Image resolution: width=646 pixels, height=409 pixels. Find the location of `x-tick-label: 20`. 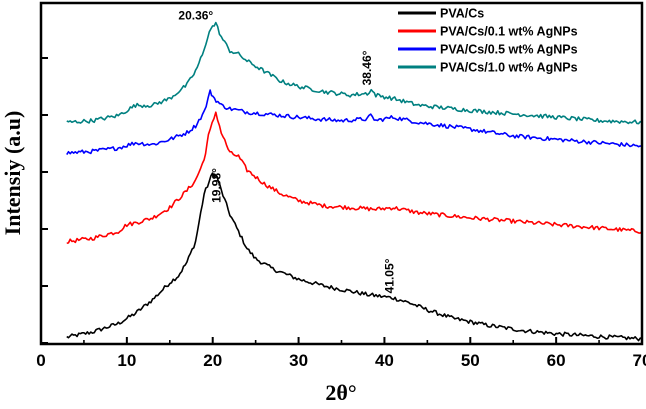

x-tick-label: 20 is located at coordinates (212, 360).